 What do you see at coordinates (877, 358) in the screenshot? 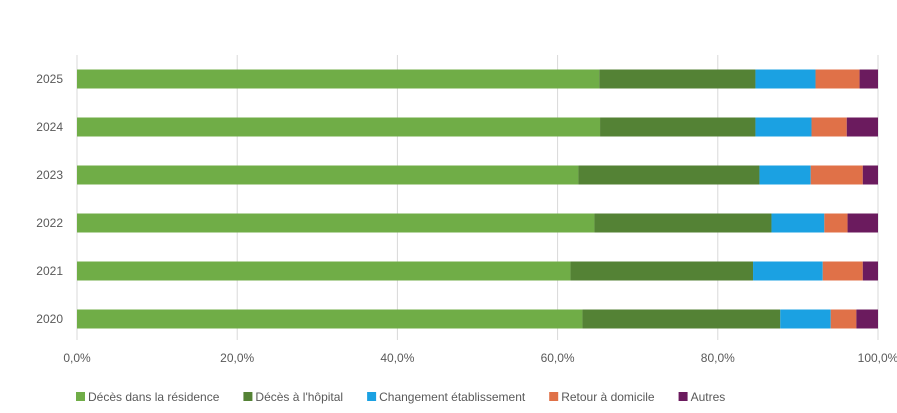
I see `x-tick-label: 100,0%` at bounding box center [877, 358].